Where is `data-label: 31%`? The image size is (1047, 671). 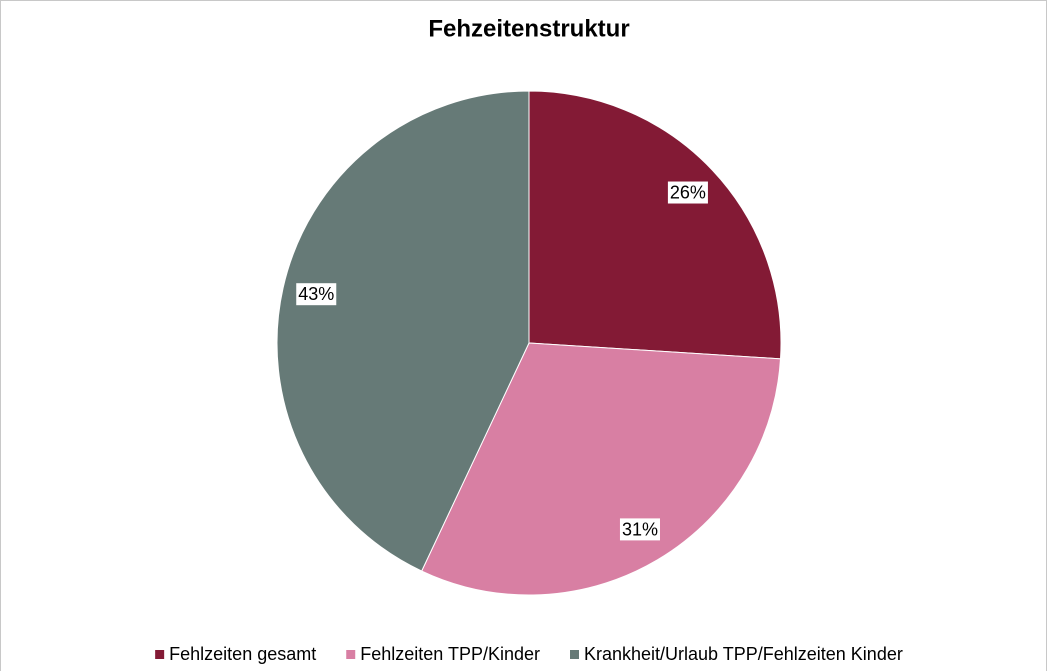
data-label: 31% is located at coordinates (640, 529).